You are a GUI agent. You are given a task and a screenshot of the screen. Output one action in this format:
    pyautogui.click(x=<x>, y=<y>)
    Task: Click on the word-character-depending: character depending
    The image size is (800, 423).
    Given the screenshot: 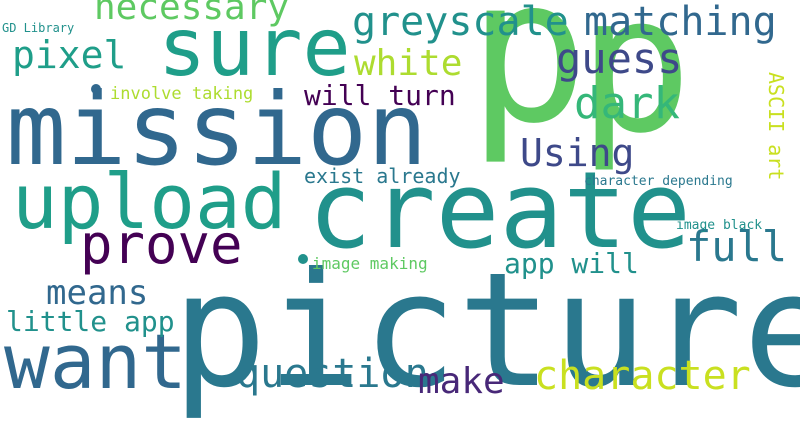 What is the action you would take?
    pyautogui.click(x=658, y=181)
    